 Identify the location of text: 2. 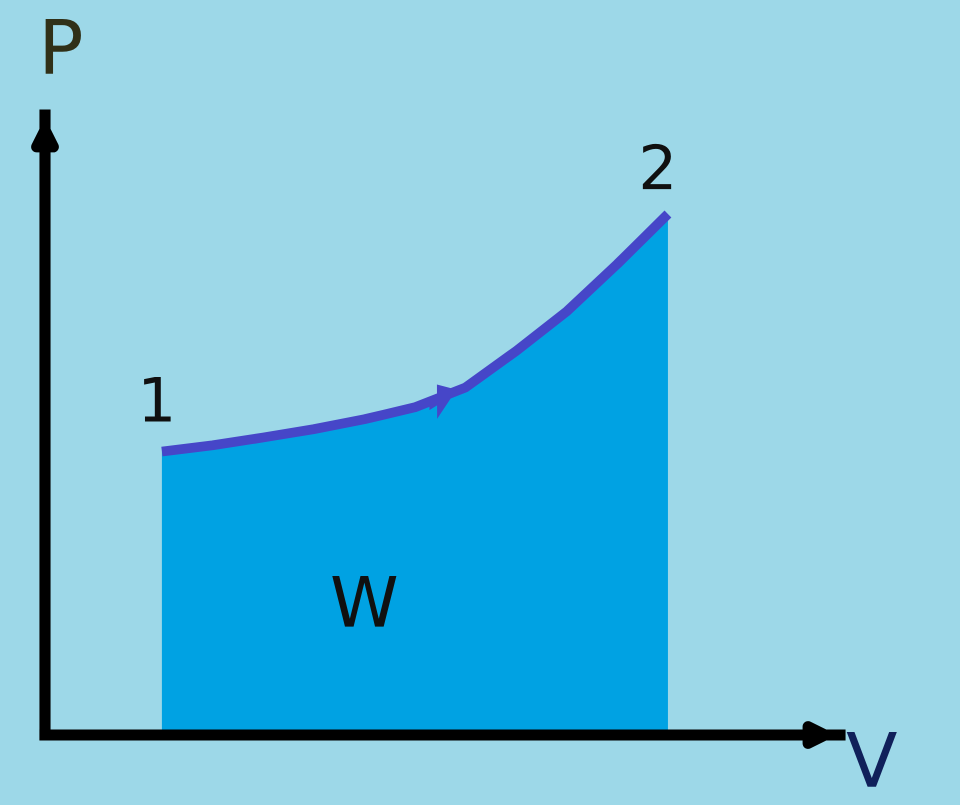
(657, 167).